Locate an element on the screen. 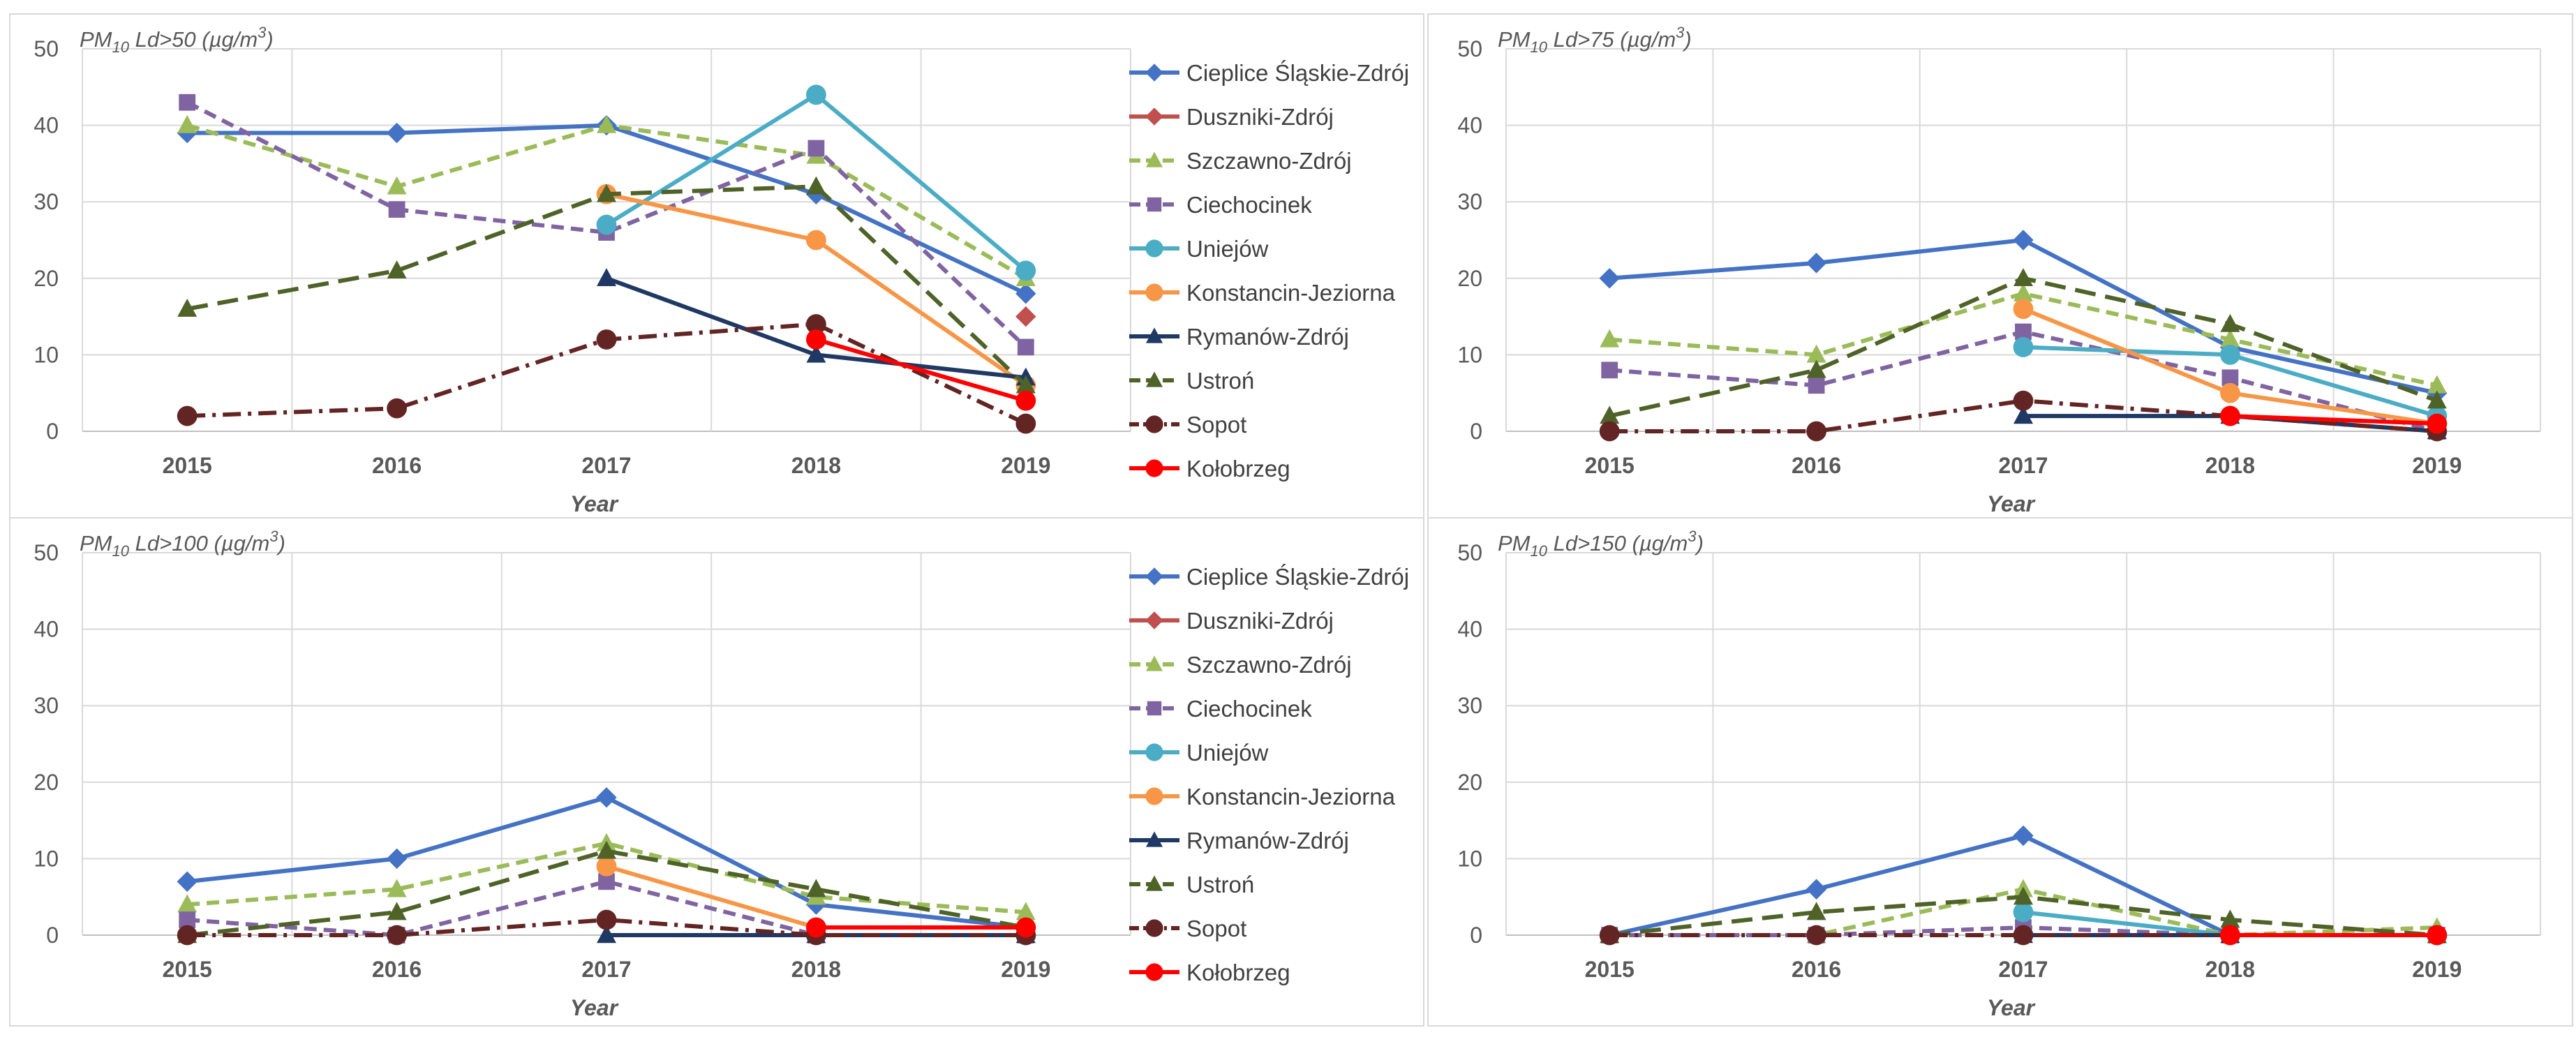 The image size is (2576, 1044). legend-label: Kołobrzeg is located at coordinates (1238, 973).